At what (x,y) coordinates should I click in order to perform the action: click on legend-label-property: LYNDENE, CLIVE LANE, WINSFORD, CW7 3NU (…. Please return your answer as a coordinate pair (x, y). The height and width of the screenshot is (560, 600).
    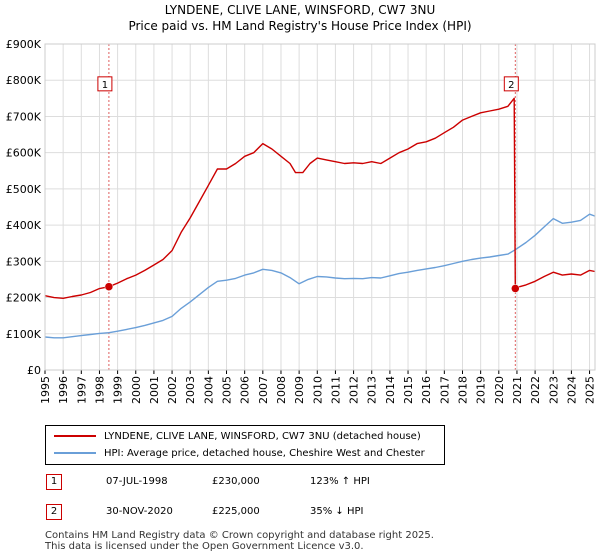
    Looking at the image, I should click on (262, 436).